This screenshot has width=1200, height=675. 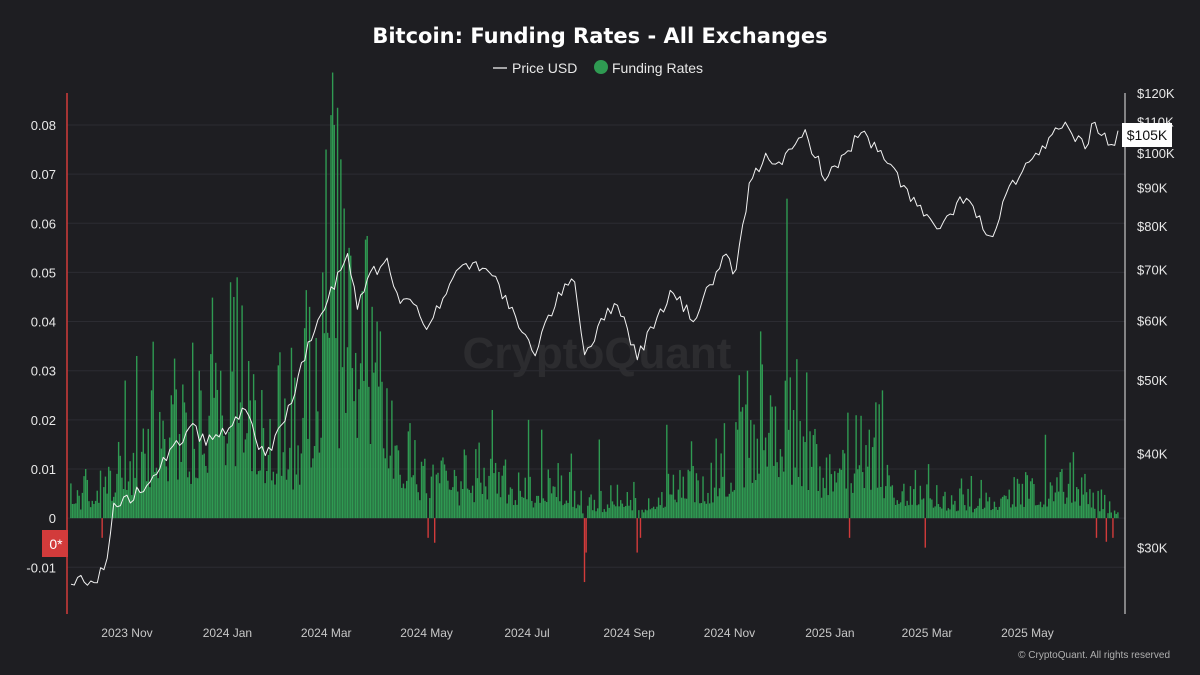 I want to click on legend-price-label: Price USD, so click(x=544, y=68).